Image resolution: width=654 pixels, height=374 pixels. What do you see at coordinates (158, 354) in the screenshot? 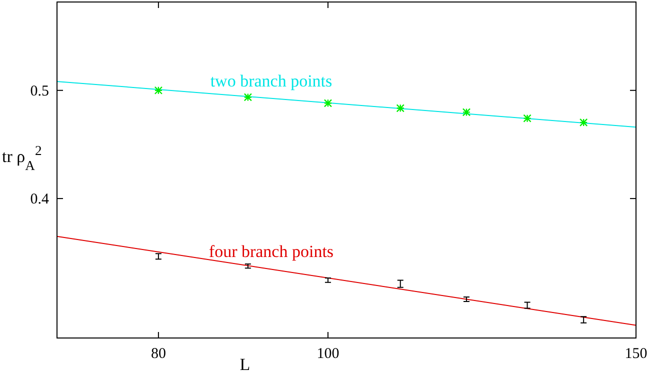
I see `x-tick-label: 80` at bounding box center [158, 354].